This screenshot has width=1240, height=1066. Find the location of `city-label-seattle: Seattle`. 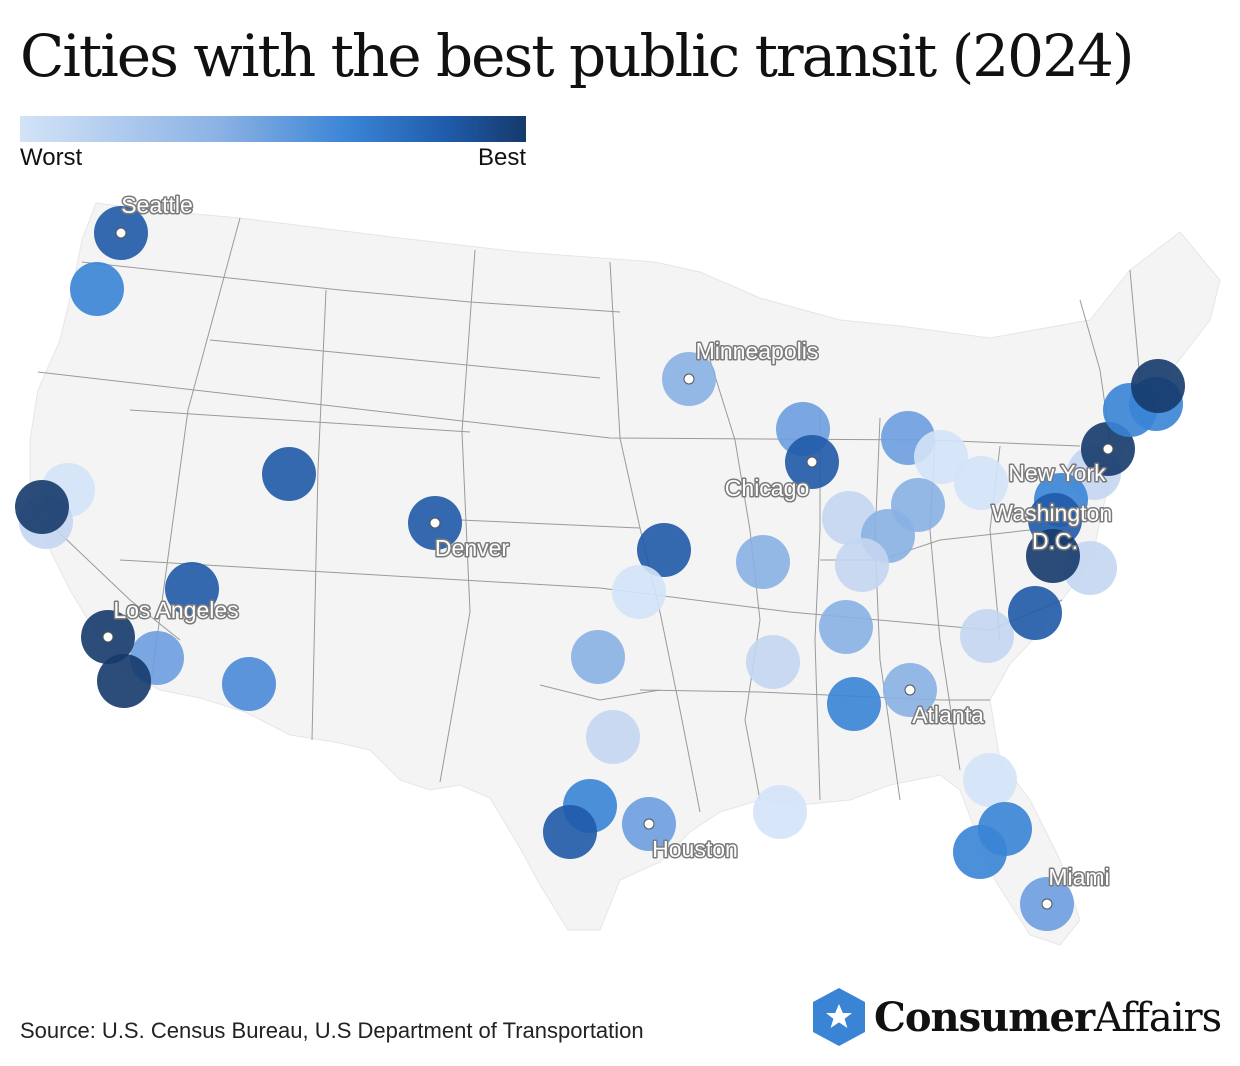

city-label-seattle: Seattle is located at coordinates (157, 205).